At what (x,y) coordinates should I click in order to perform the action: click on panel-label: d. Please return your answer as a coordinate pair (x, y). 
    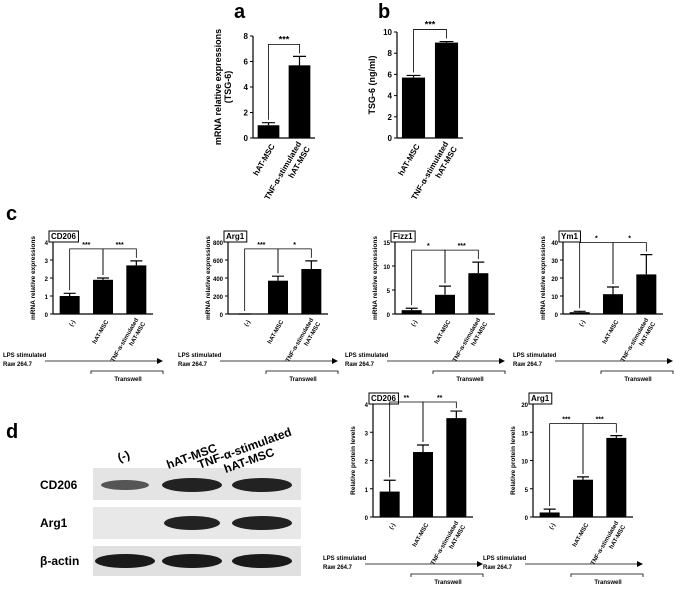
    Looking at the image, I should click on (12, 432).